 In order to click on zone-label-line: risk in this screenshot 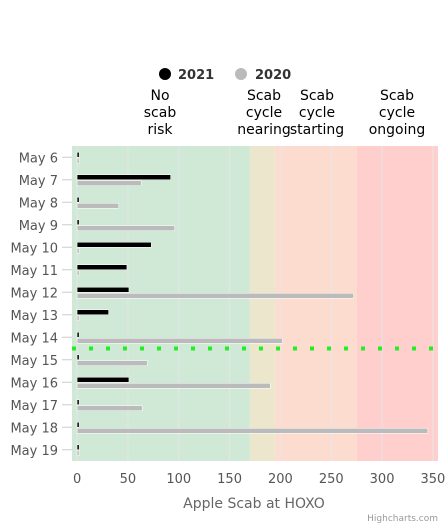, I will do `click(160, 130)`.